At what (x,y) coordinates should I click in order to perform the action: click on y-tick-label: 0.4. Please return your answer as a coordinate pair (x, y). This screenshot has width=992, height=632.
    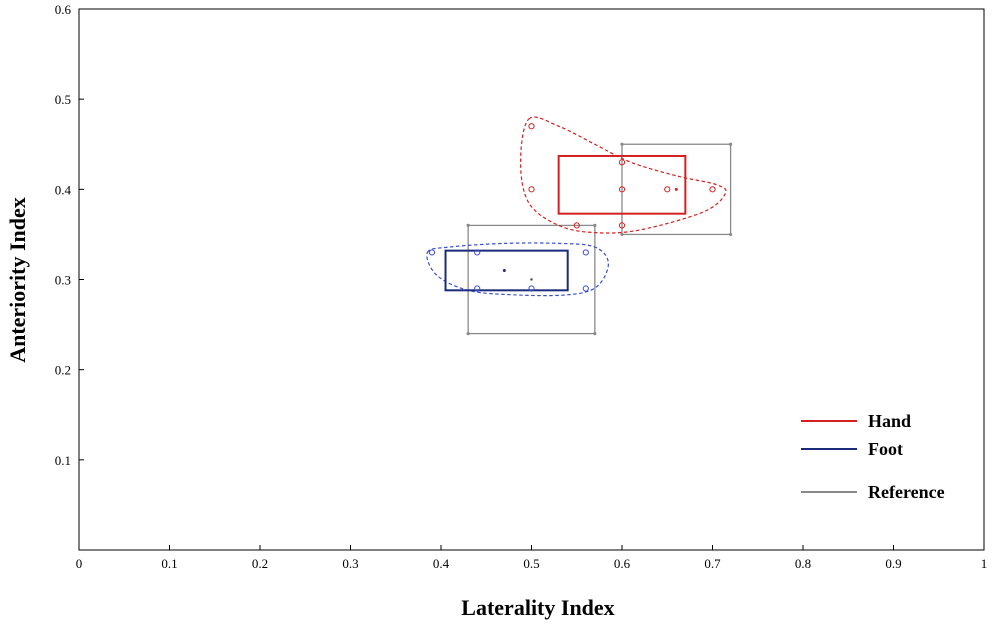
    Looking at the image, I should click on (63, 189).